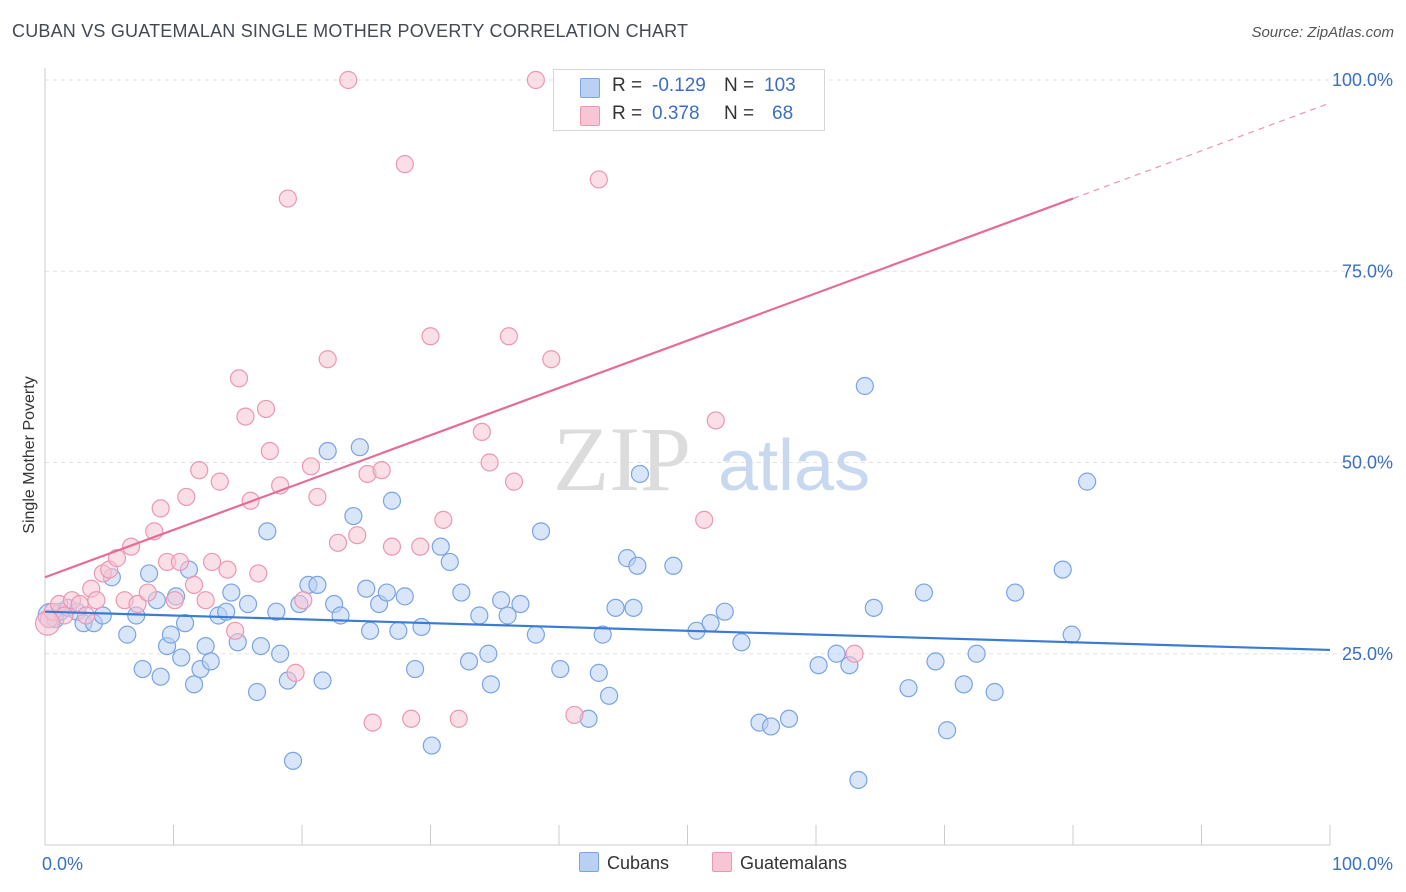 The width and height of the screenshot is (1406, 892). What do you see at coordinates (1367, 654) in the screenshot?
I see `y-tick-label: 25.0%` at bounding box center [1367, 654].